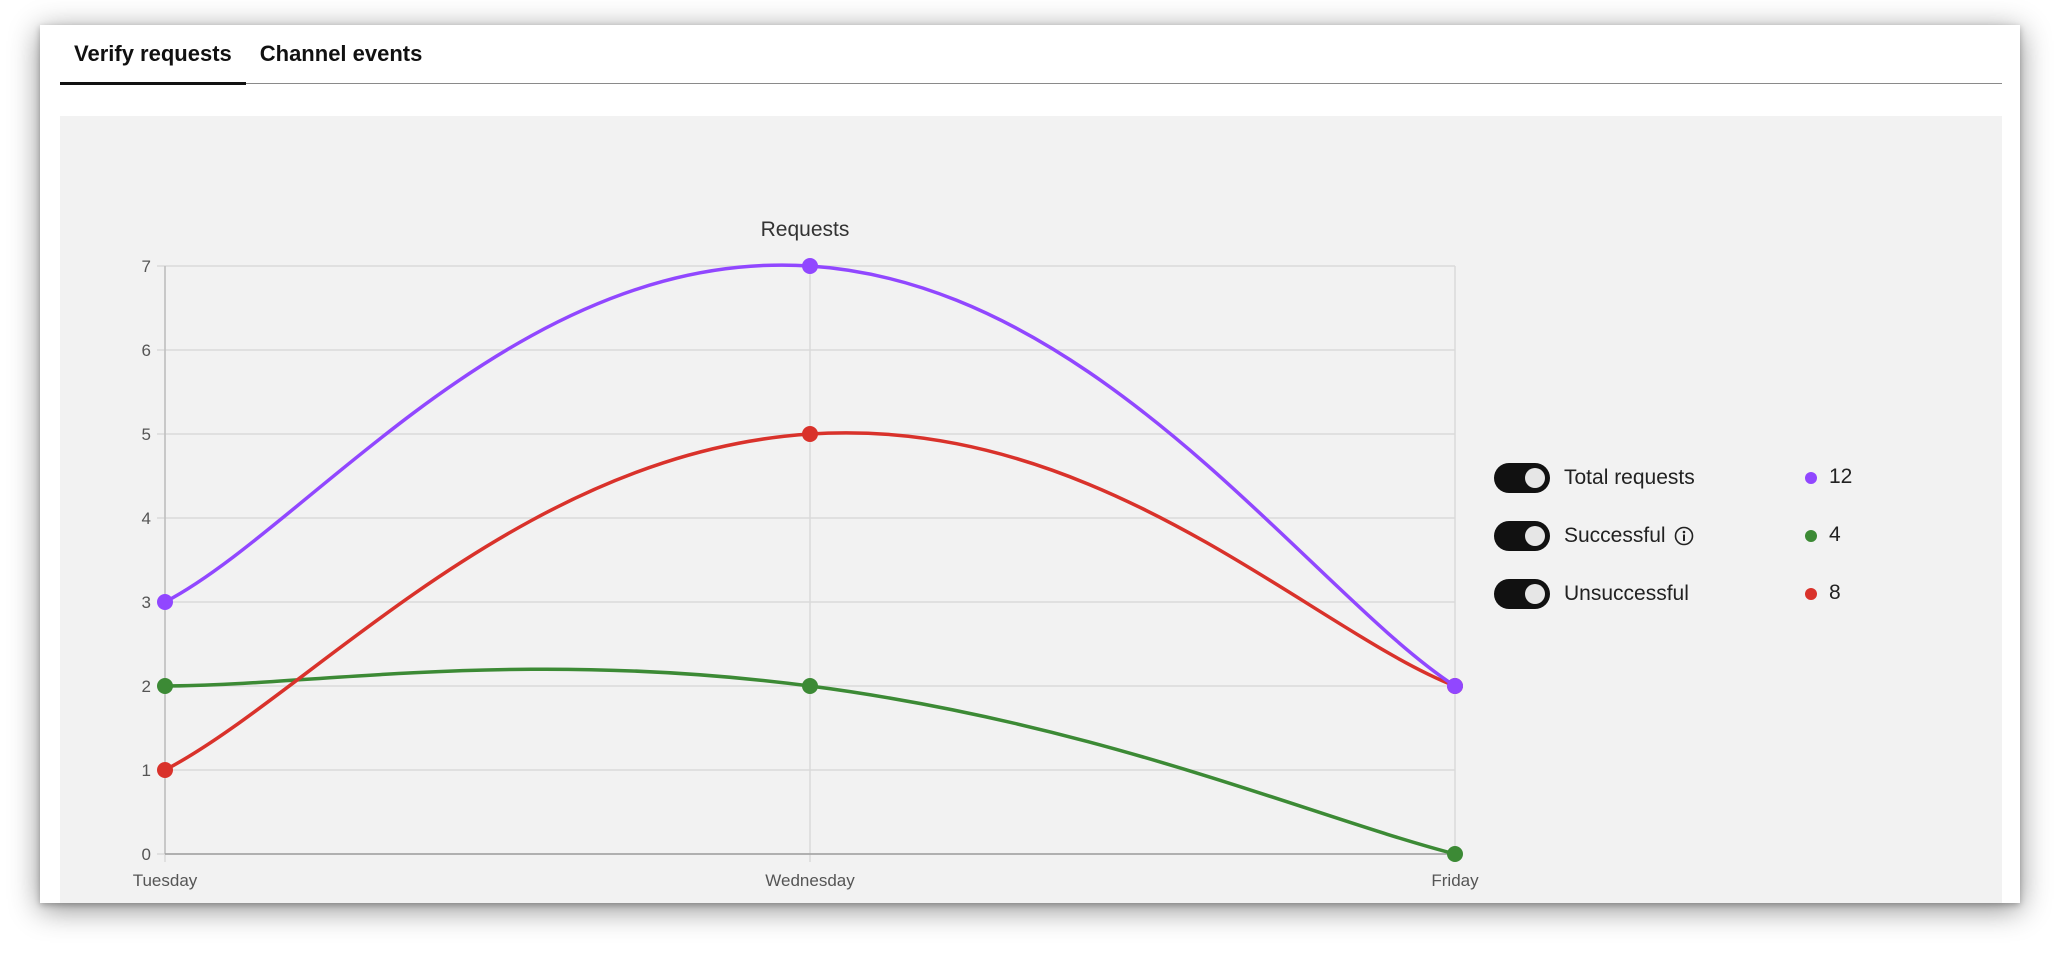  I want to click on y-tick-label: 4, so click(146, 518).